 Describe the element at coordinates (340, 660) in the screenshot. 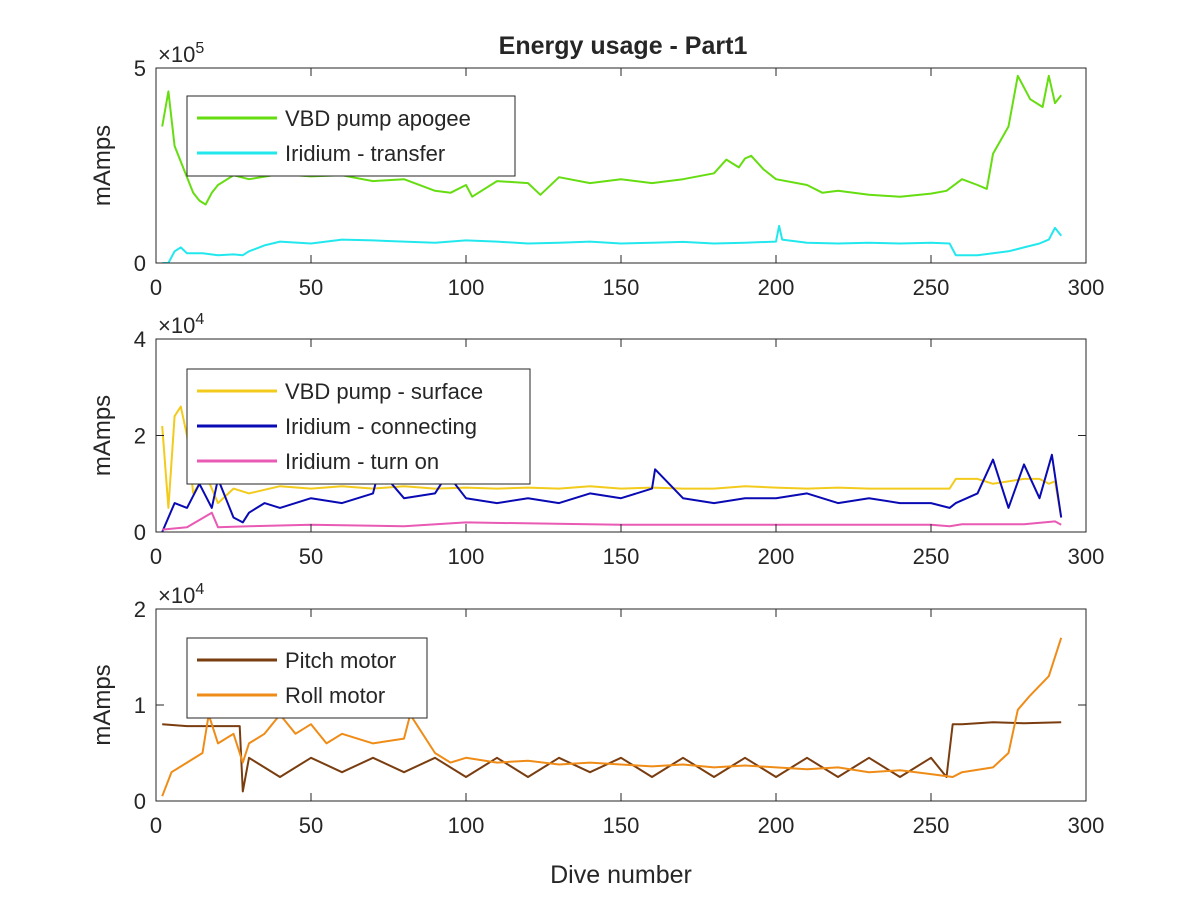

I see `legend-label: Pitch motor` at that location.